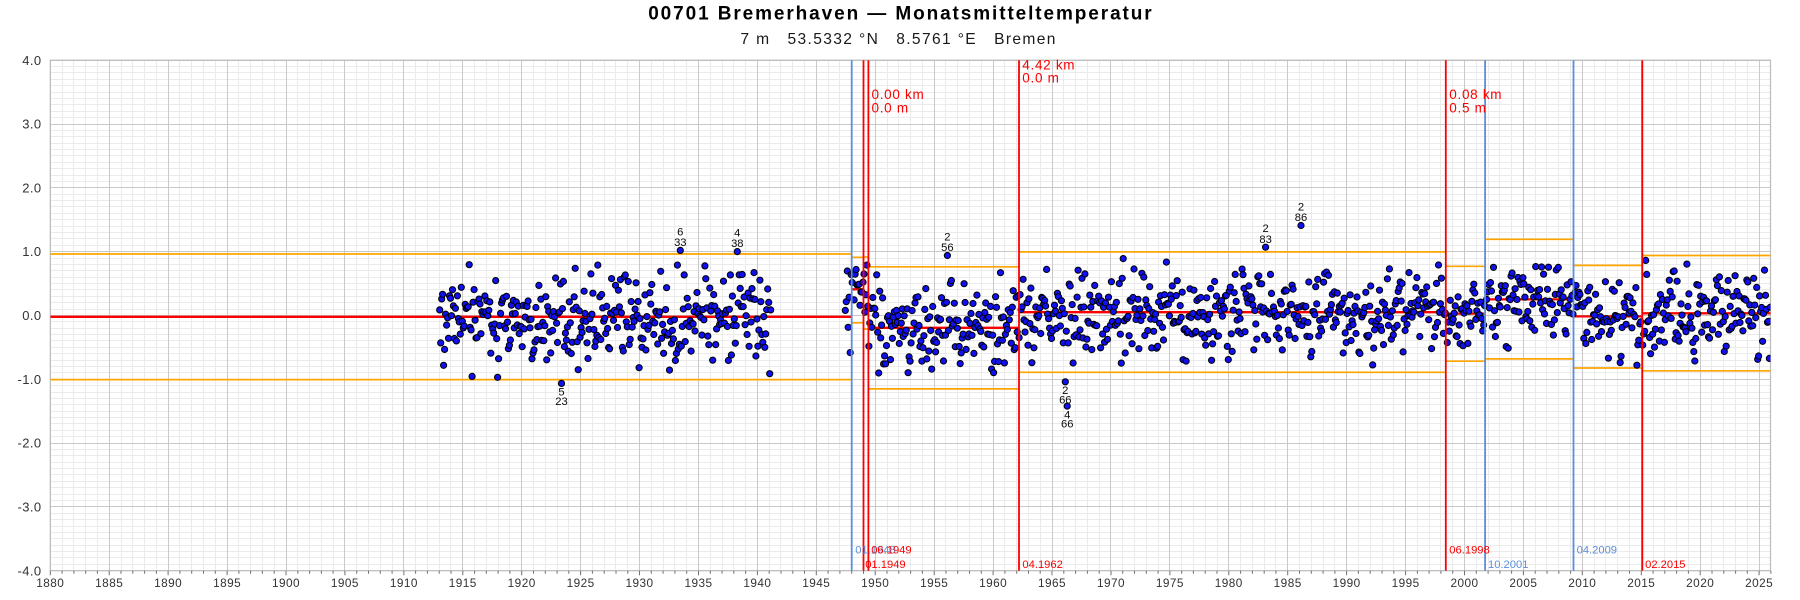  I want to click on svg-text: 1935, so click(698, 583).